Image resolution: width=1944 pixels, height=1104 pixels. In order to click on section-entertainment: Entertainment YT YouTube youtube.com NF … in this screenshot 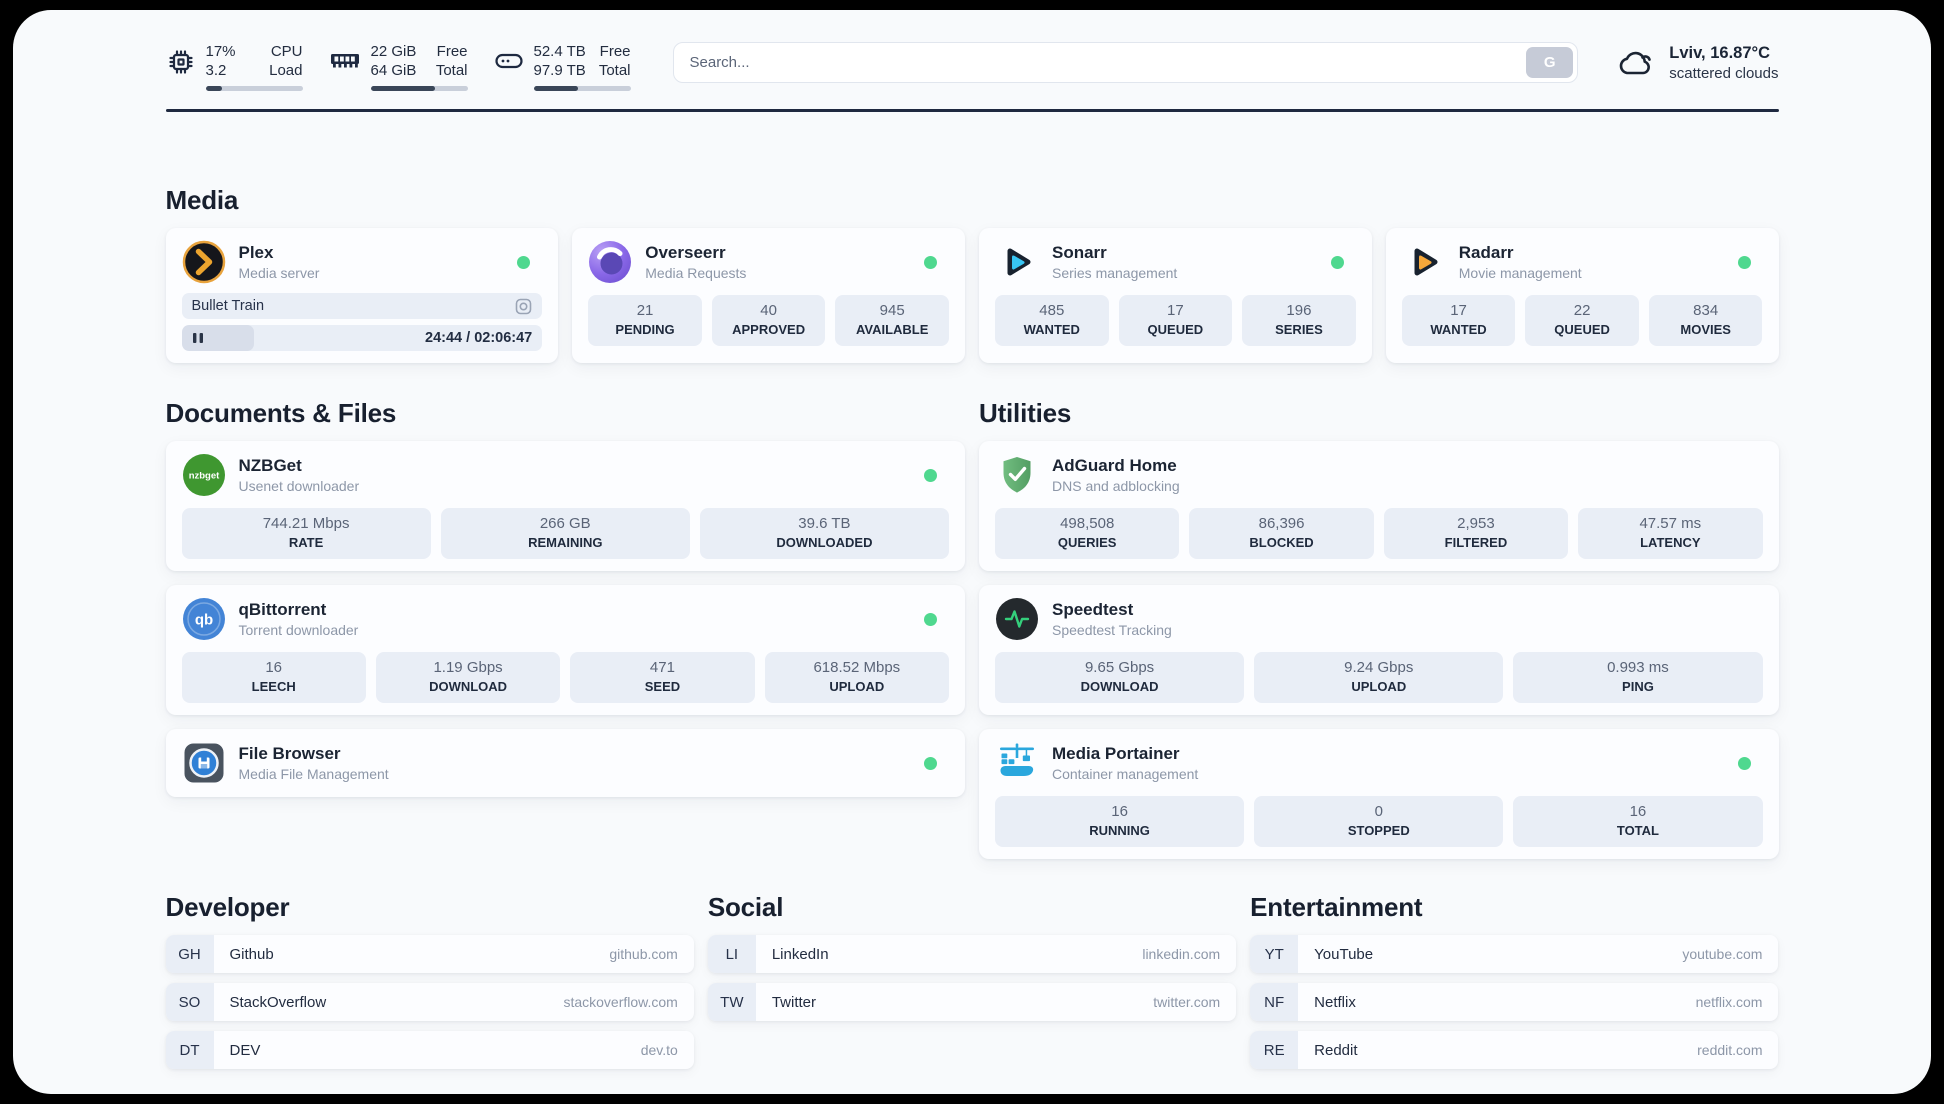, I will do `click(1514, 980)`.